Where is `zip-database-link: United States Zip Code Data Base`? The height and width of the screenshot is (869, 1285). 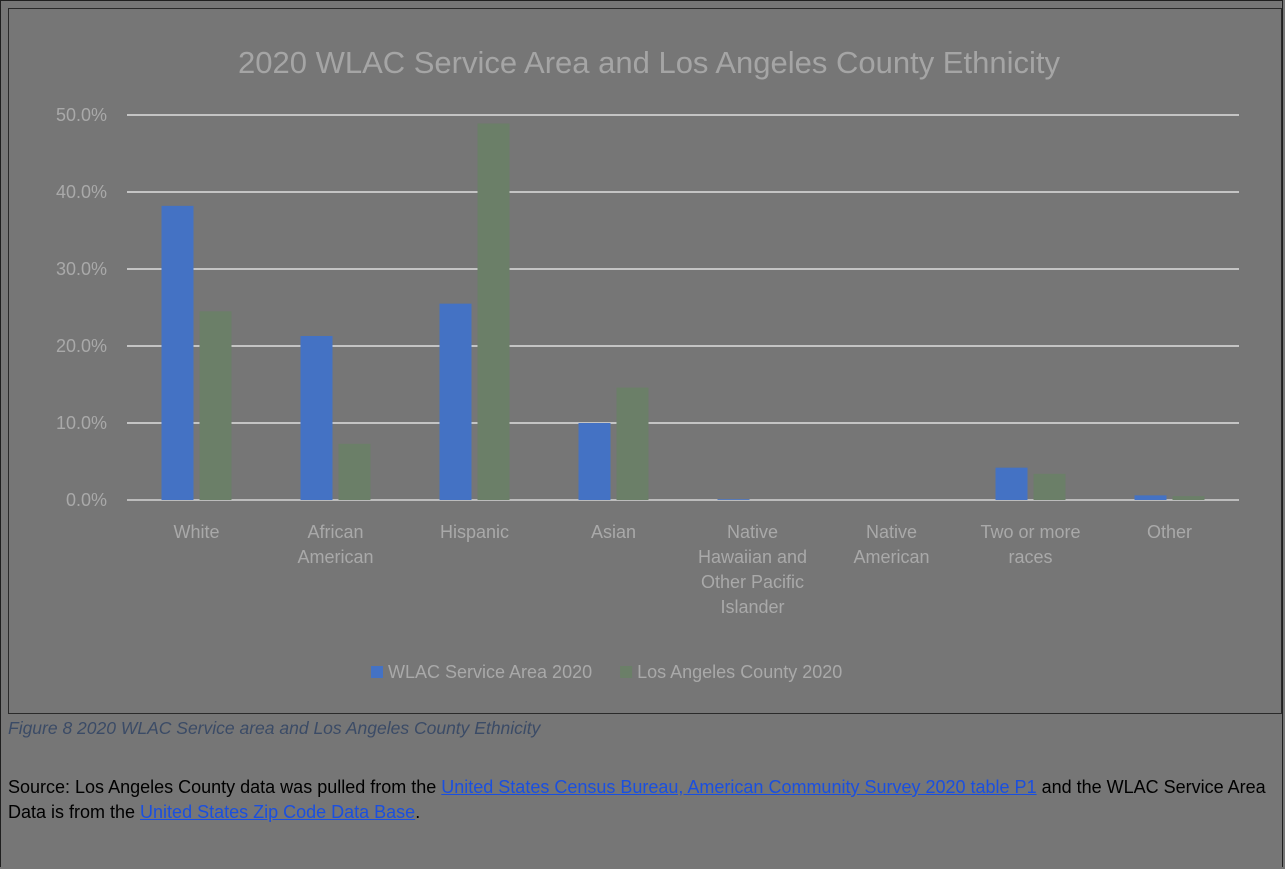 zip-database-link: United States Zip Code Data Base is located at coordinates (278, 812).